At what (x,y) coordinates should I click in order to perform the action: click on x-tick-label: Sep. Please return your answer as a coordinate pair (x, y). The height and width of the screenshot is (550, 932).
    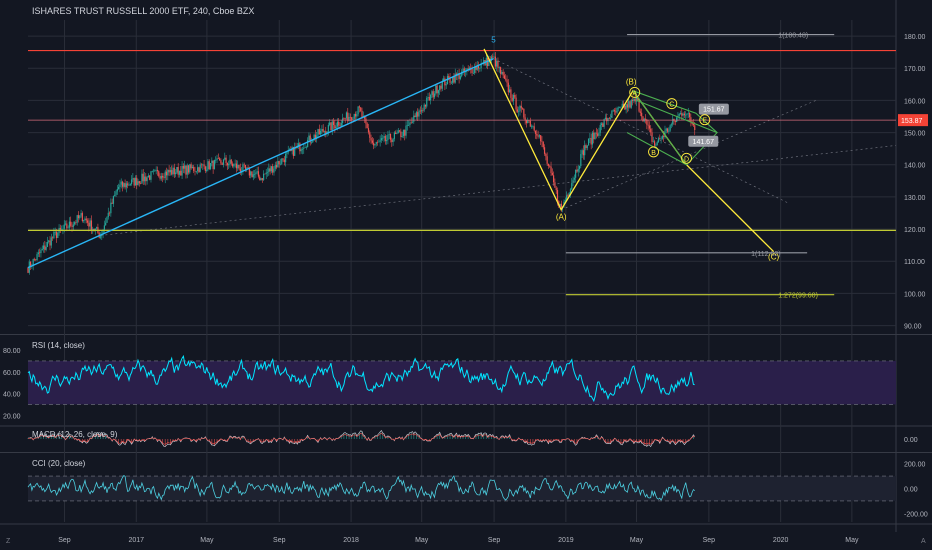
    Looking at the image, I should click on (494, 540).